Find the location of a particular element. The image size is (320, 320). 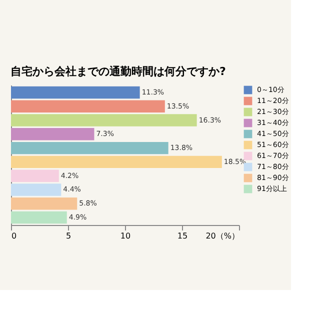

x-tick-label: 20（%） is located at coordinates (223, 236).